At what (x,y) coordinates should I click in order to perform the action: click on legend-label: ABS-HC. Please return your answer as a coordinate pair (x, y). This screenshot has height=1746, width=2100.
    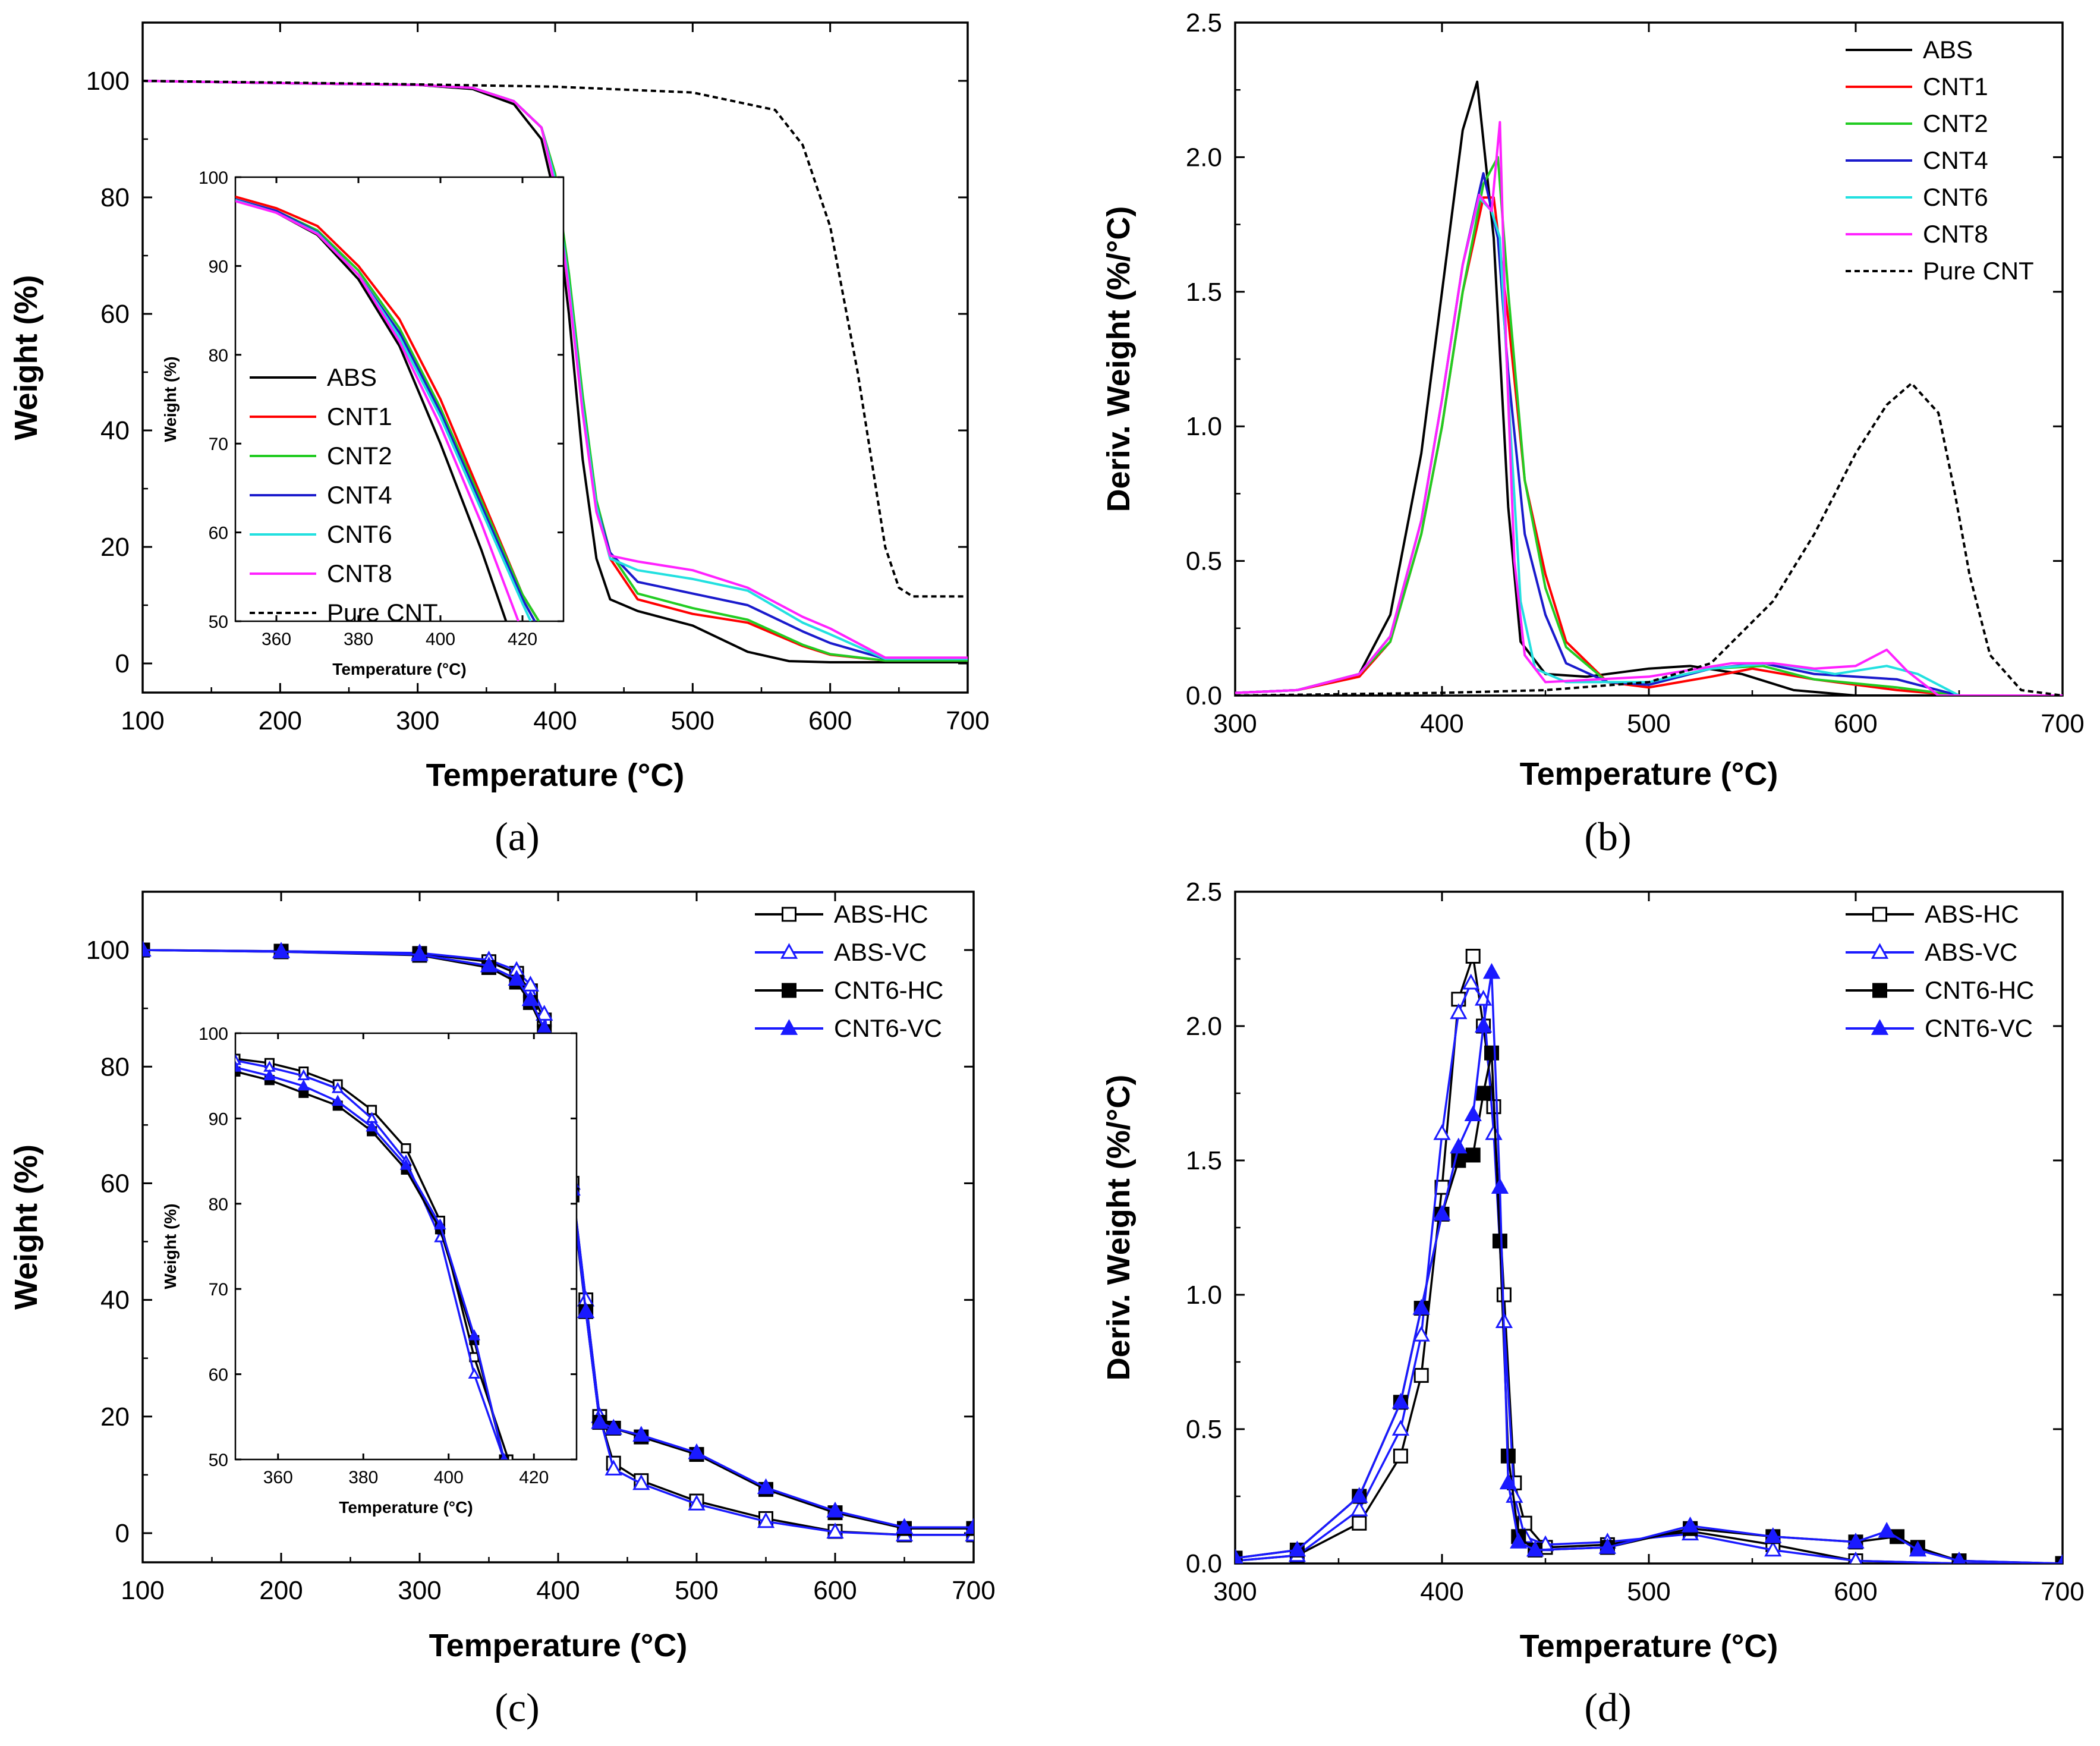
    Looking at the image, I should click on (1972, 914).